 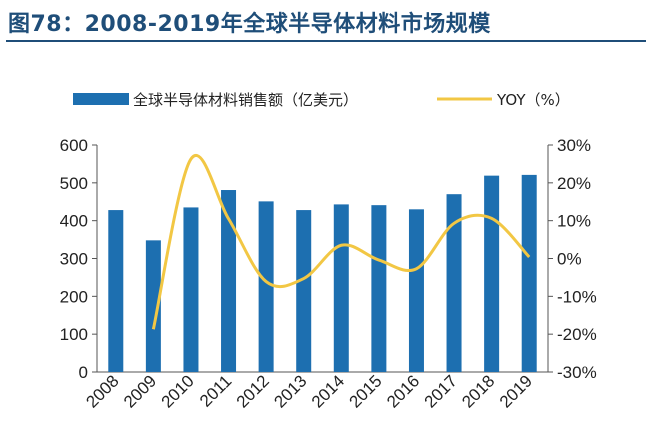 What do you see at coordinates (328, 391) in the screenshot?
I see `x-tick-label: 2014` at bounding box center [328, 391].